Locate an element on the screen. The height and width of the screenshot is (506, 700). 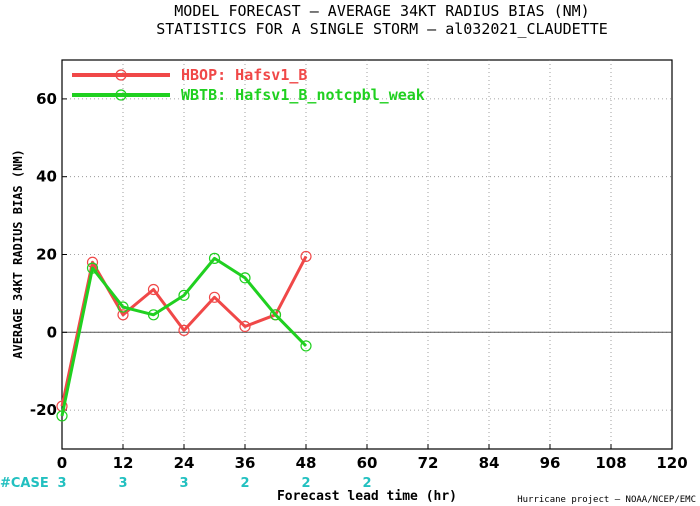
x-tick-label: 96 is located at coordinates (550, 463).